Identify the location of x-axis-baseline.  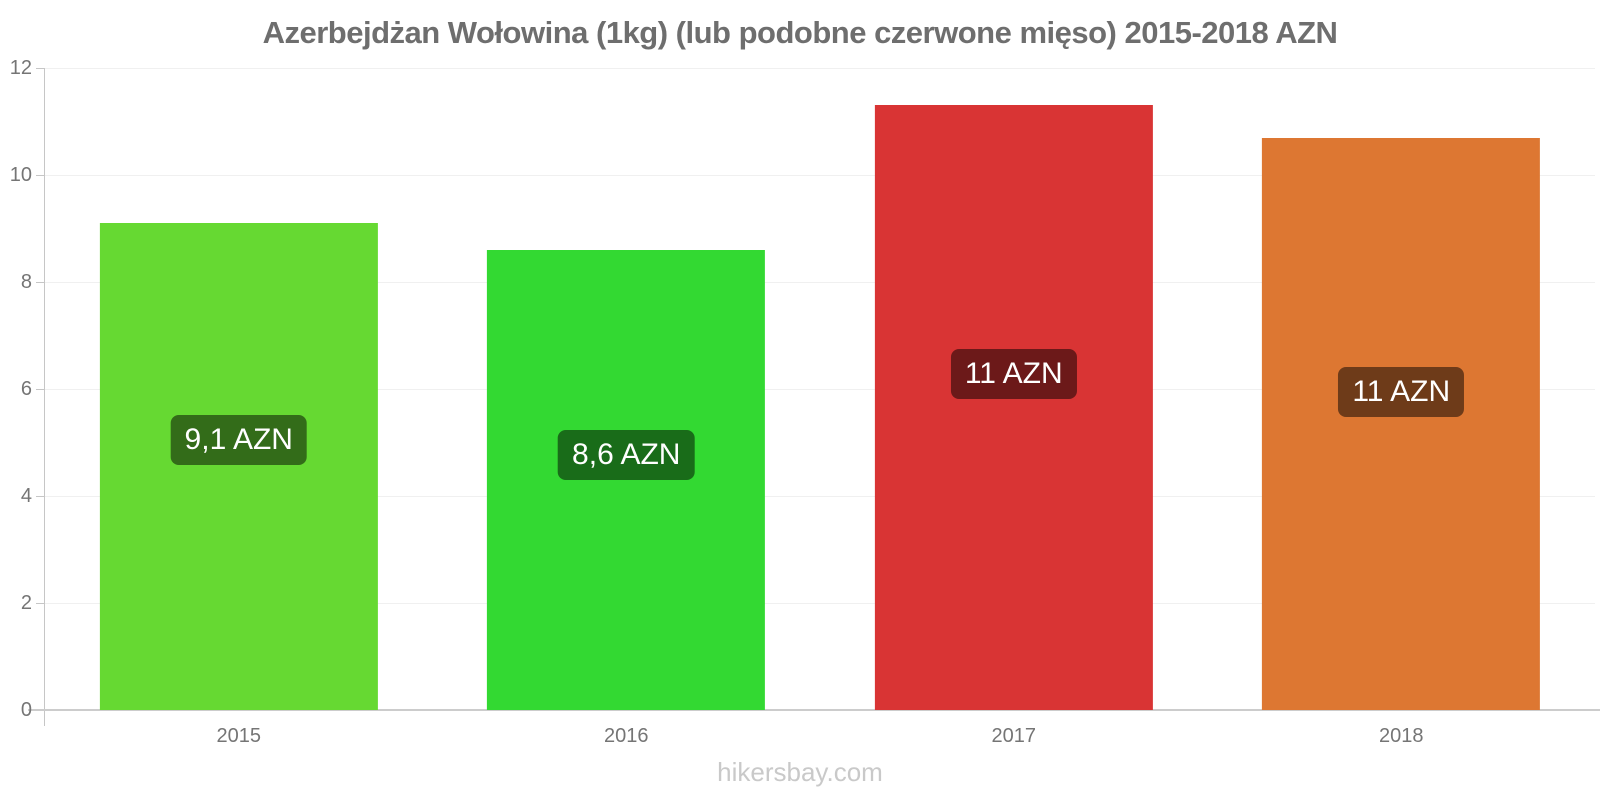
(814, 710).